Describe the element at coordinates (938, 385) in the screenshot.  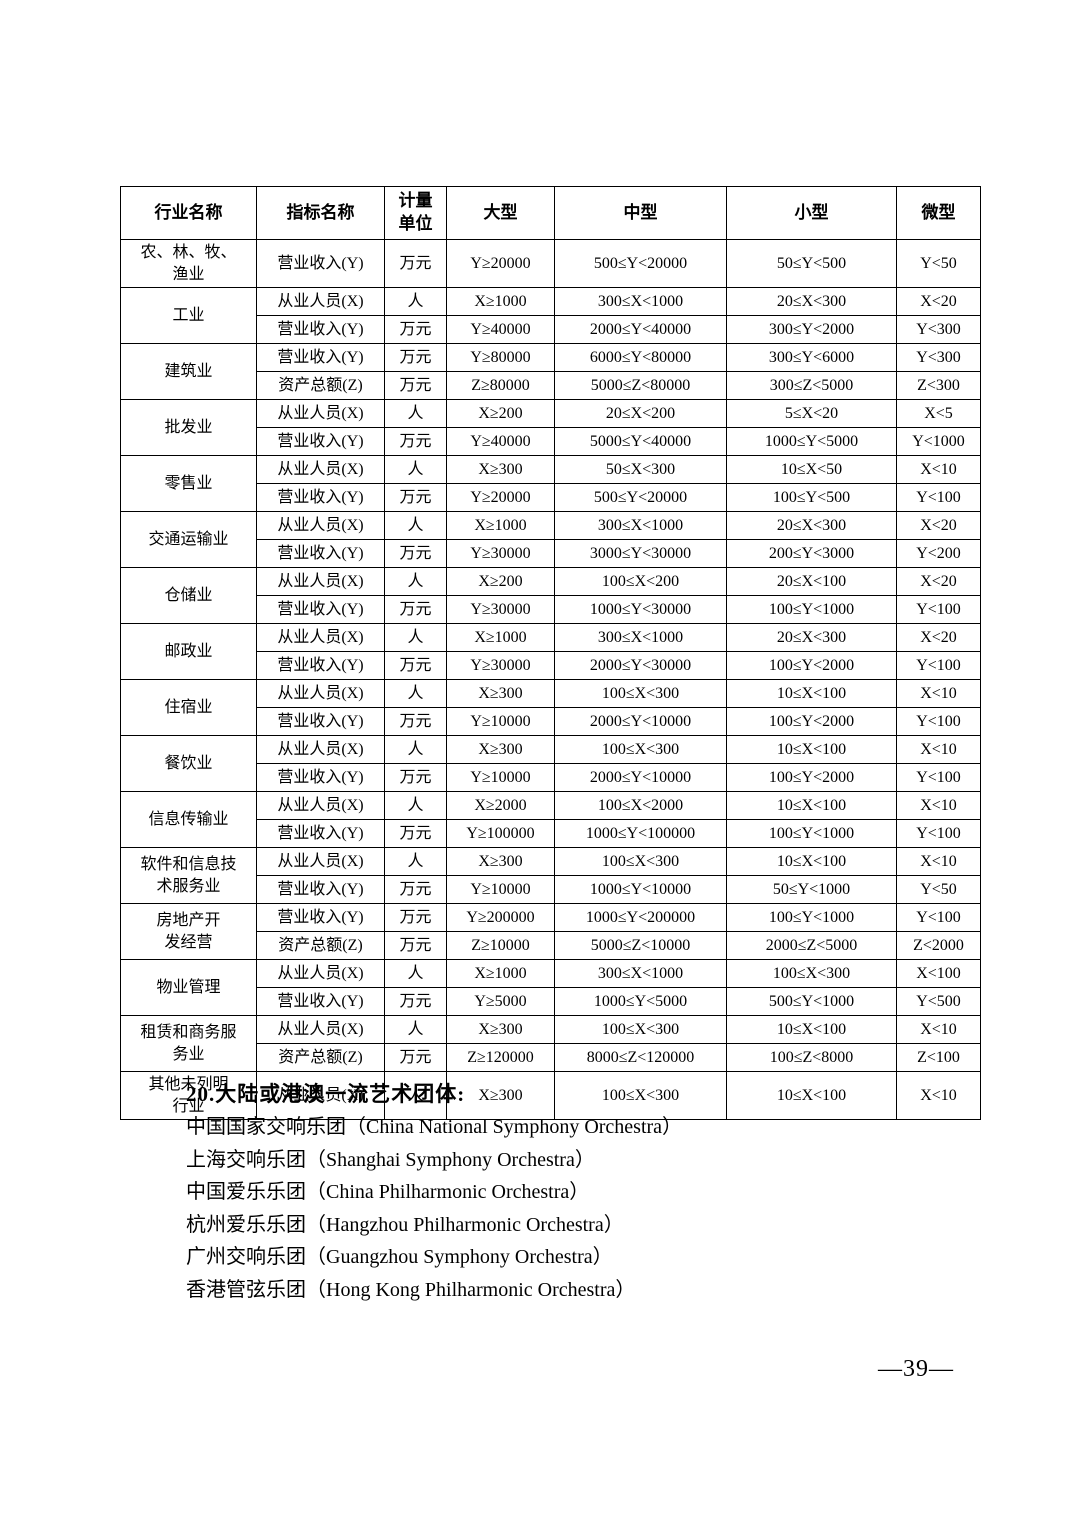
I see `value-cell: Z<300` at that location.